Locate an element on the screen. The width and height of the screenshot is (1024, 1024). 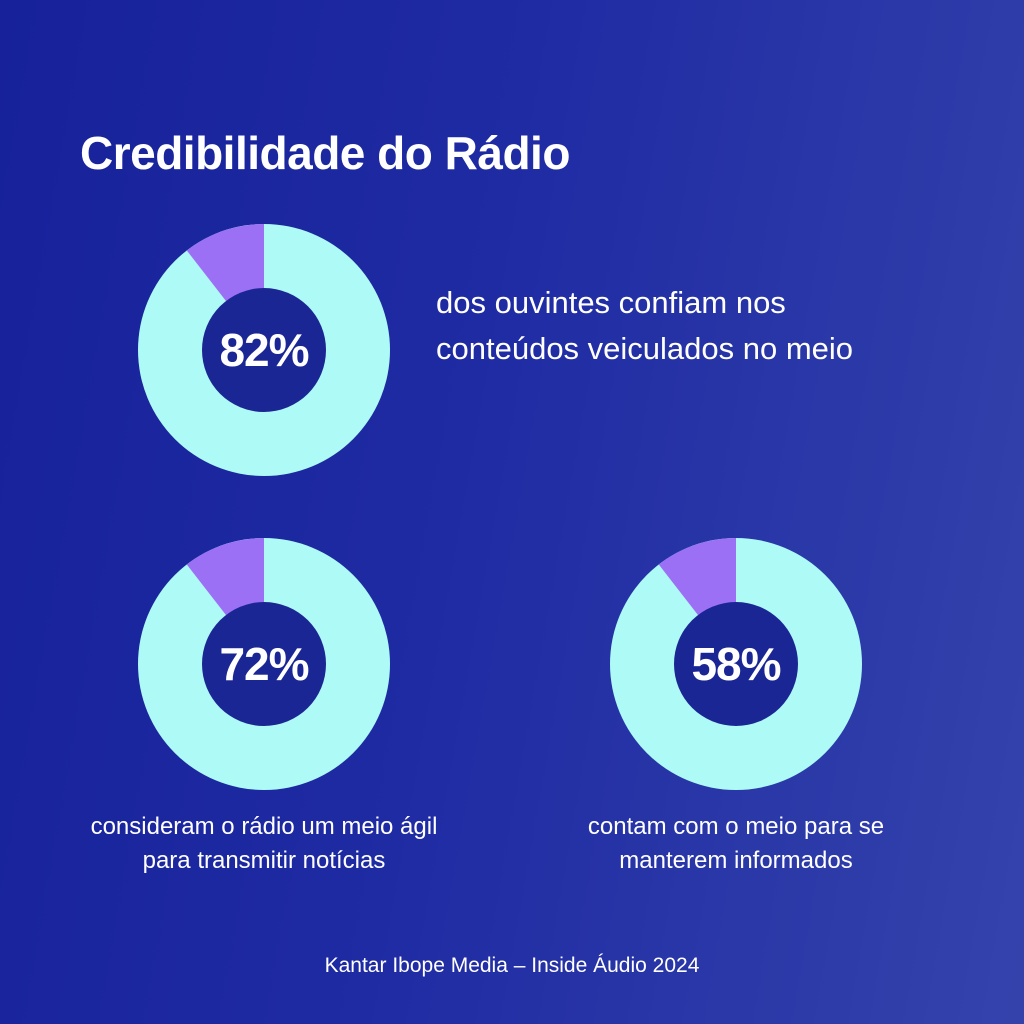
donut-value-label: 72% is located at coordinates (264, 664).